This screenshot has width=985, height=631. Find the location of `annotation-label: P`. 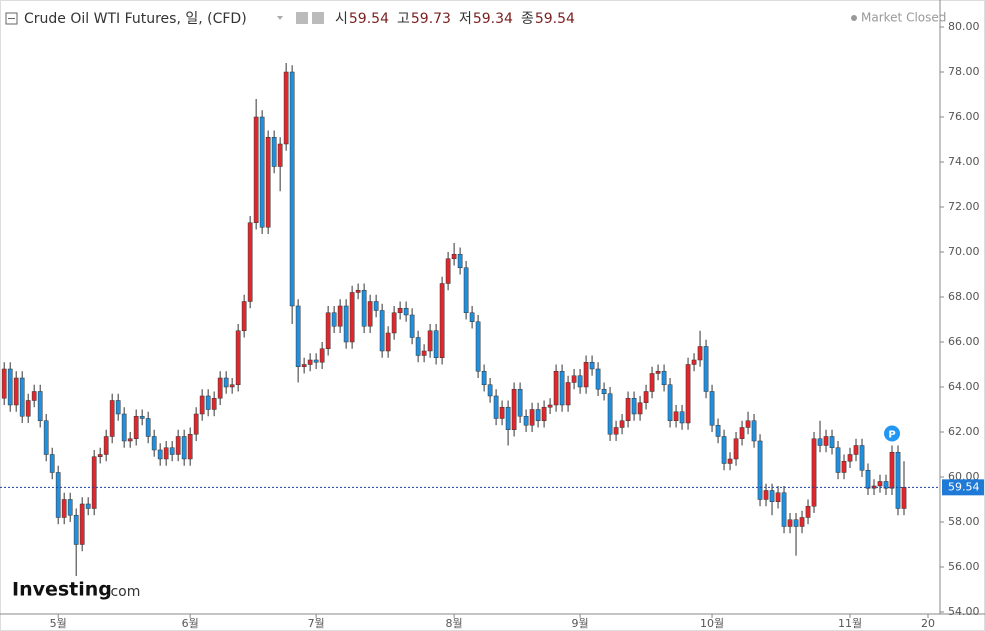

annotation-label: P is located at coordinates (891, 434).